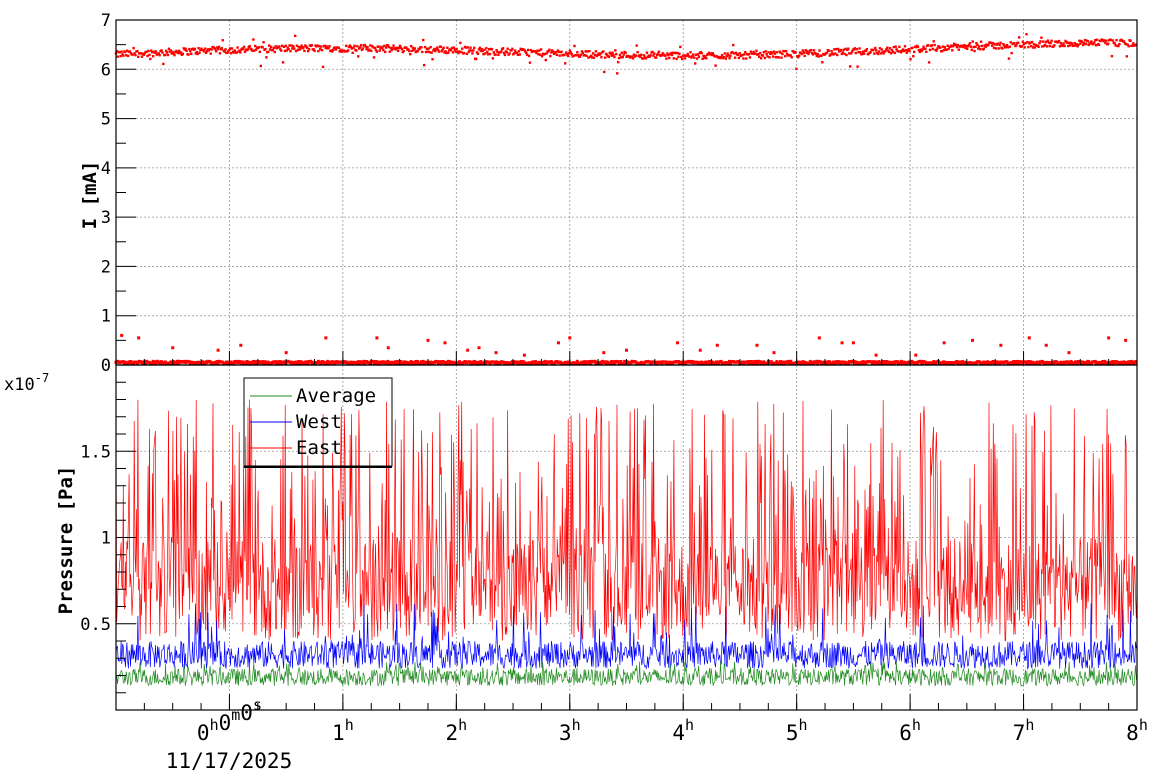  I want to click on legend: Average West East, so click(318, 422).